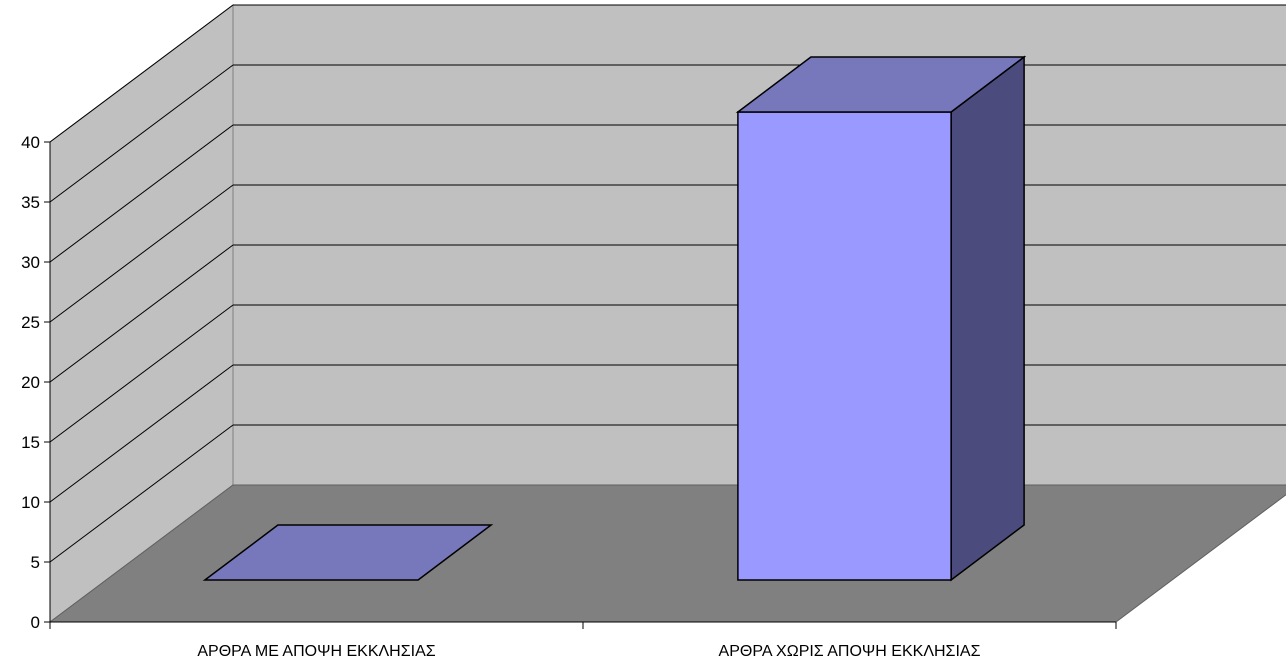 The width and height of the screenshot is (1286, 671). What do you see at coordinates (30, 322) in the screenshot?
I see `y-tick-label: 25` at bounding box center [30, 322].